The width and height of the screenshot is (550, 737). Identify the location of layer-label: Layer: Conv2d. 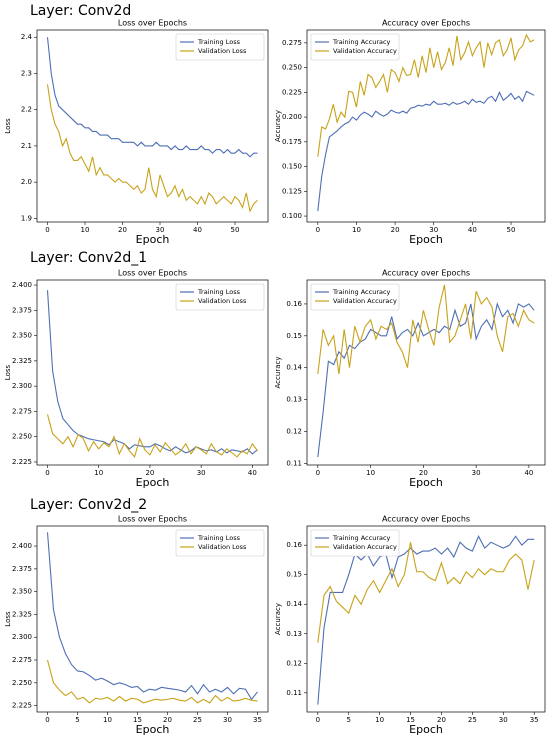
(80, 11).